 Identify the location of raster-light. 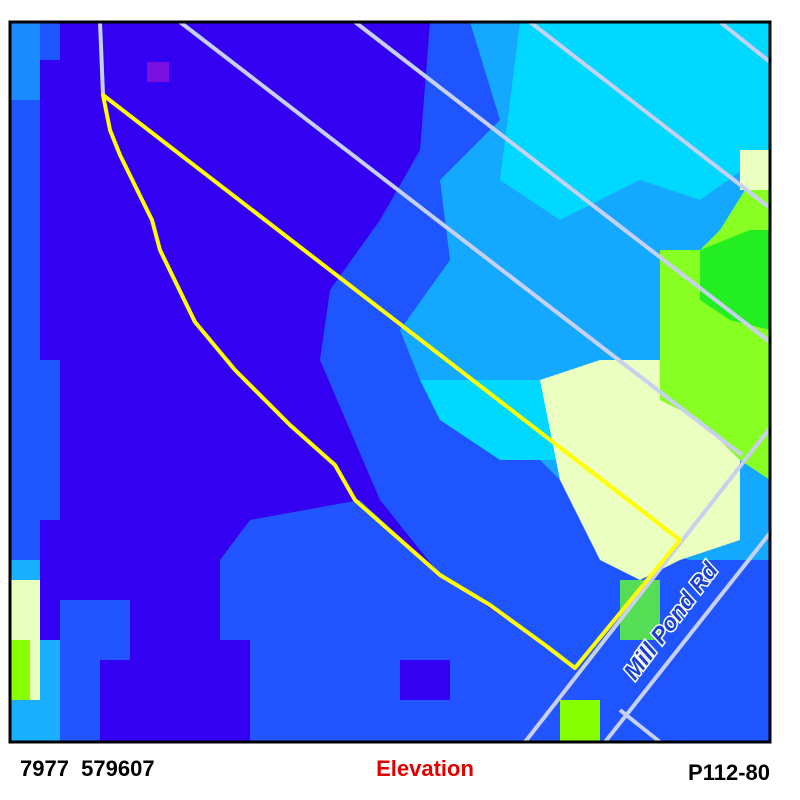
(25, 61).